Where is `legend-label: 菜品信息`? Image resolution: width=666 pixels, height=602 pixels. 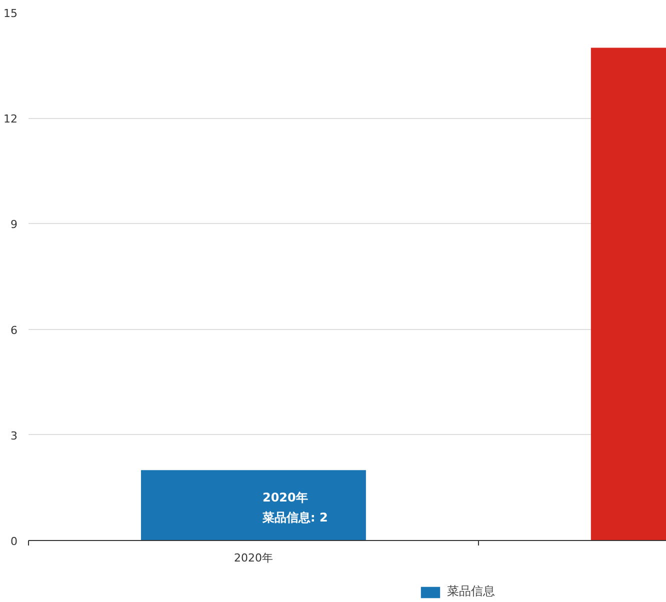
legend-label: 菜品信息 is located at coordinates (471, 591).